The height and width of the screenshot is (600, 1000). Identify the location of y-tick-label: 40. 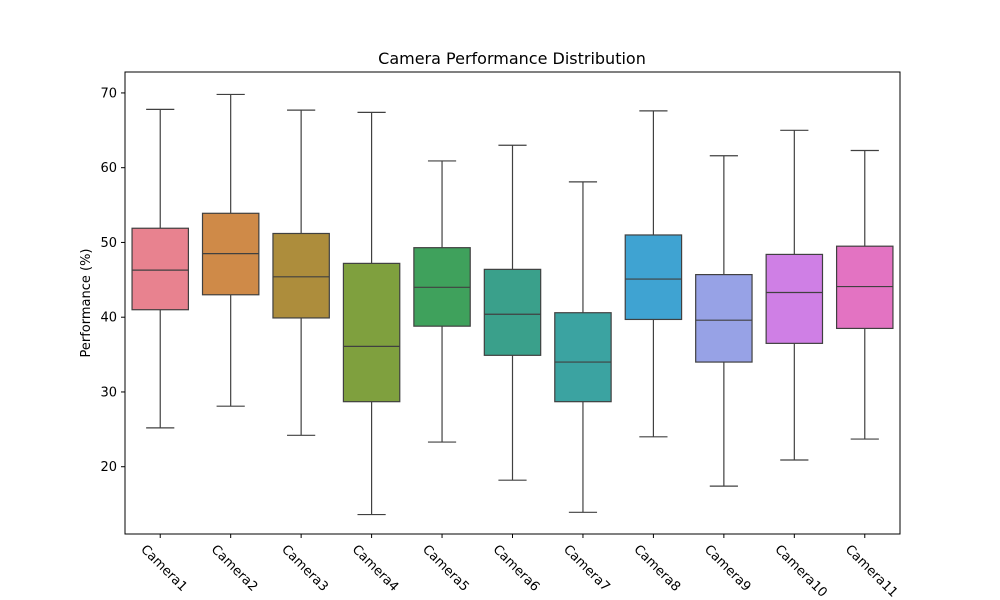
(108, 318).